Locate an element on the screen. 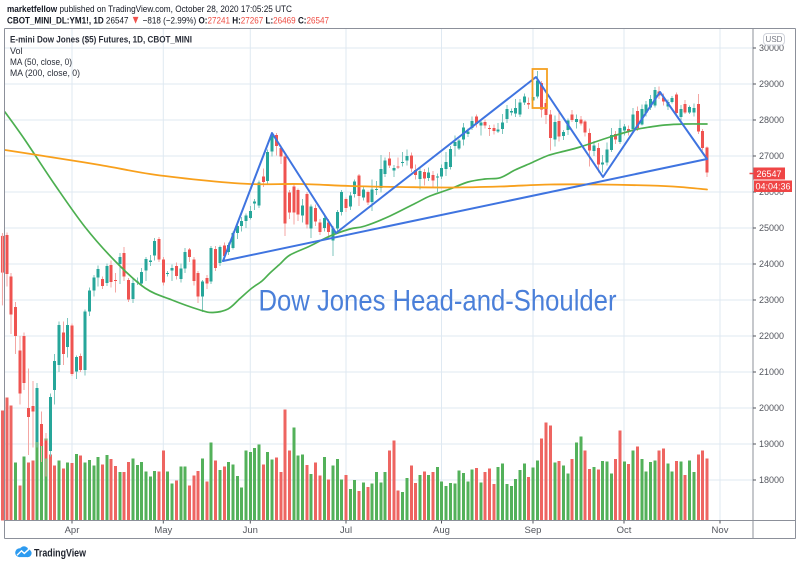 The height and width of the screenshot is (564, 800). svg-text: 20000 is located at coordinates (771, 408).